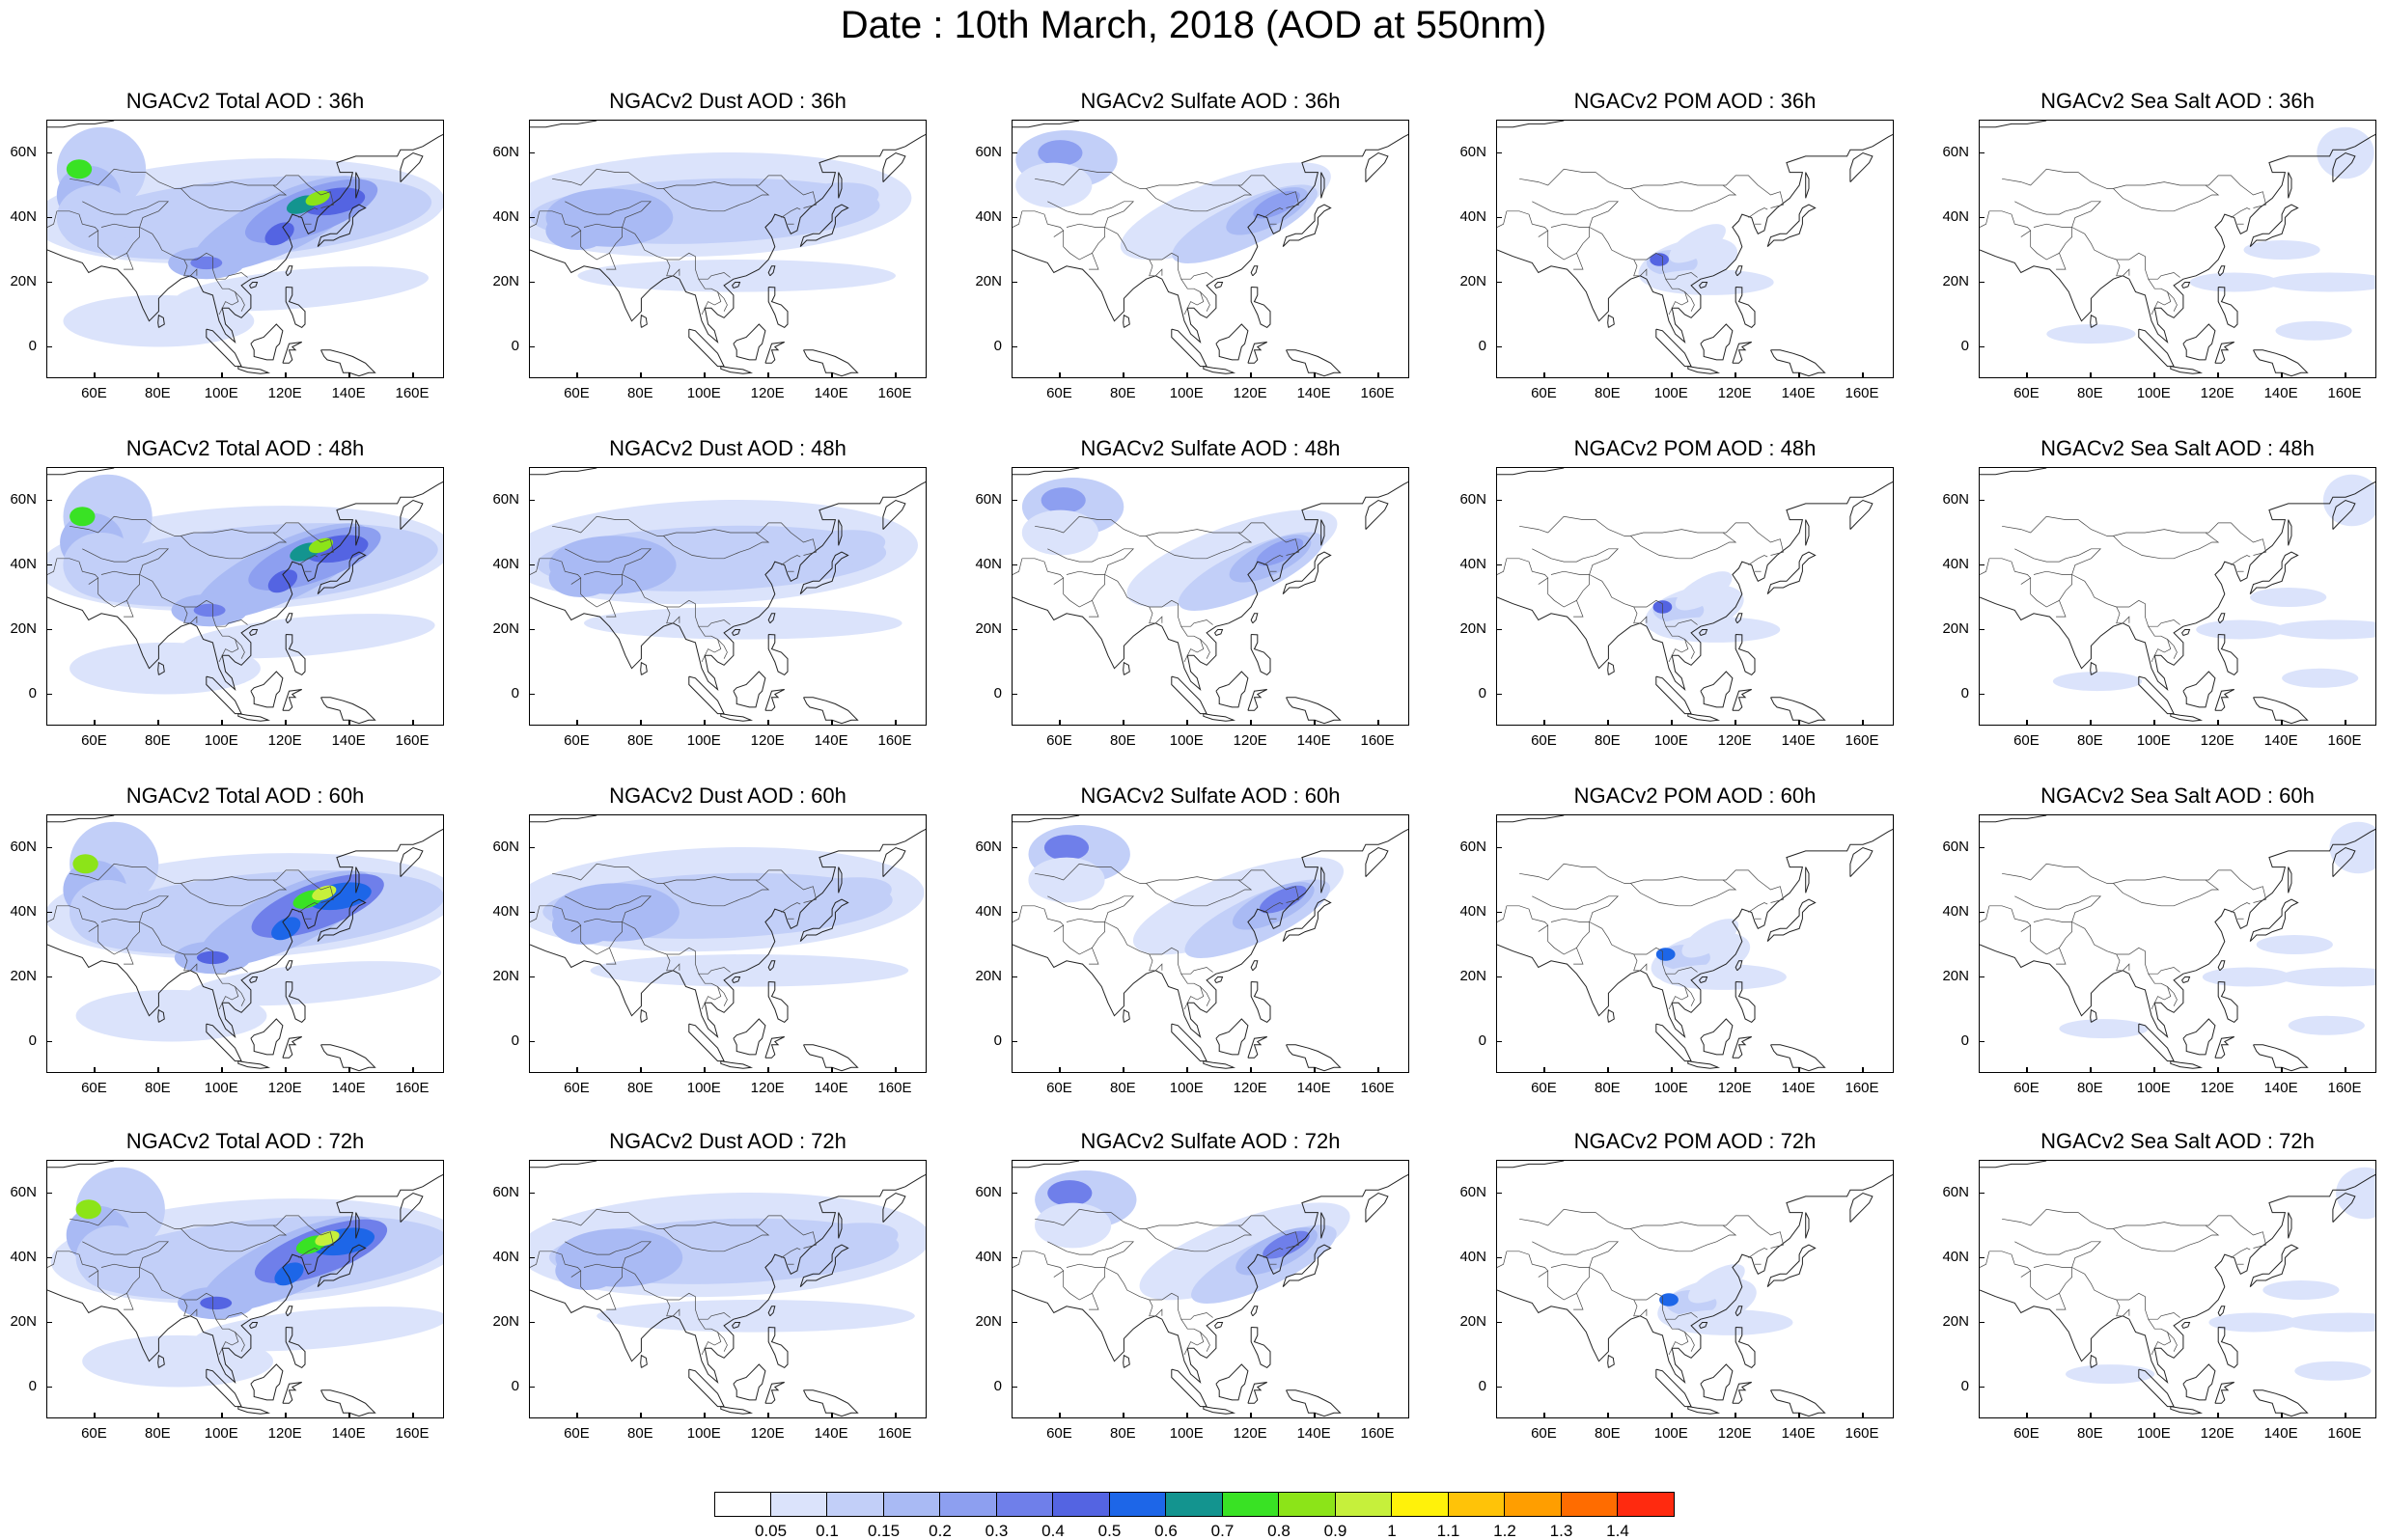 This screenshot has width=2387, height=1540. What do you see at coordinates (2090, 1088) in the screenshot?
I see `x-tick-label: 80E` at bounding box center [2090, 1088].